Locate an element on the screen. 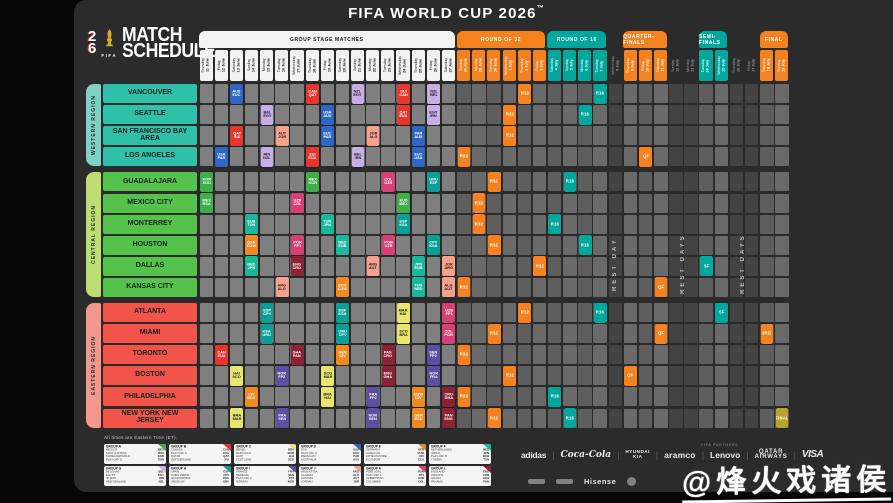 Image resolution: width=893 pixels, height=503 pixels. match-cell-text: EUB TUN is located at coordinates (251, 223).